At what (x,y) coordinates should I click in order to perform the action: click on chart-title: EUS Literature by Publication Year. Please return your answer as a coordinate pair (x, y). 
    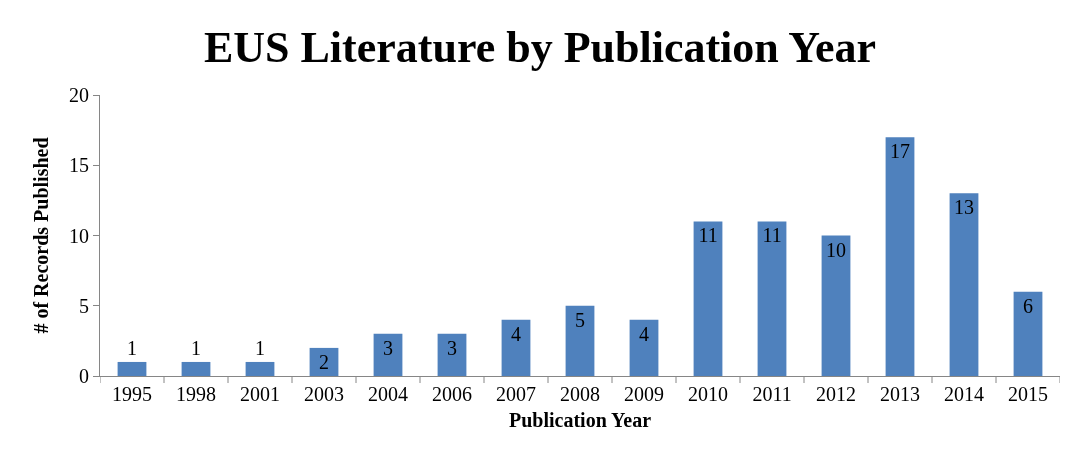
    Looking at the image, I should click on (540, 48).